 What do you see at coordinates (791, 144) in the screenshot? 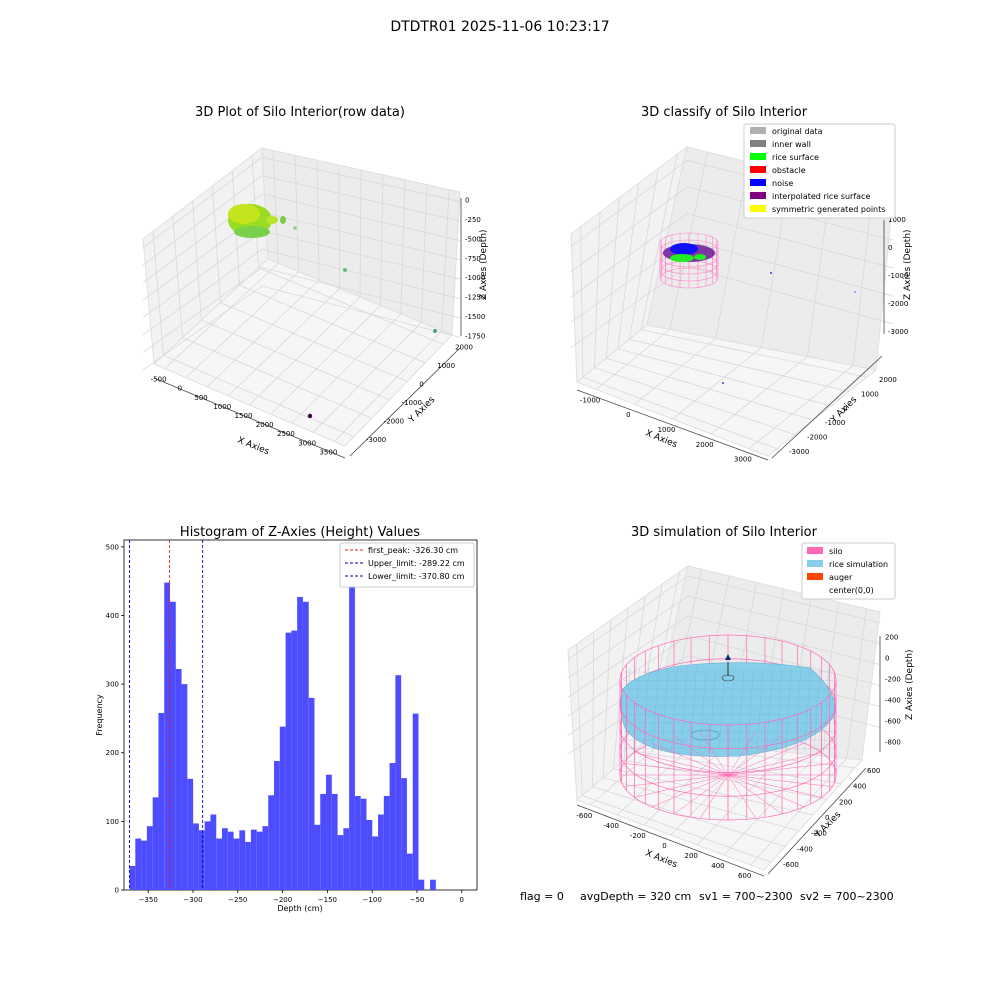
I see `legend-label: inner wall` at bounding box center [791, 144].